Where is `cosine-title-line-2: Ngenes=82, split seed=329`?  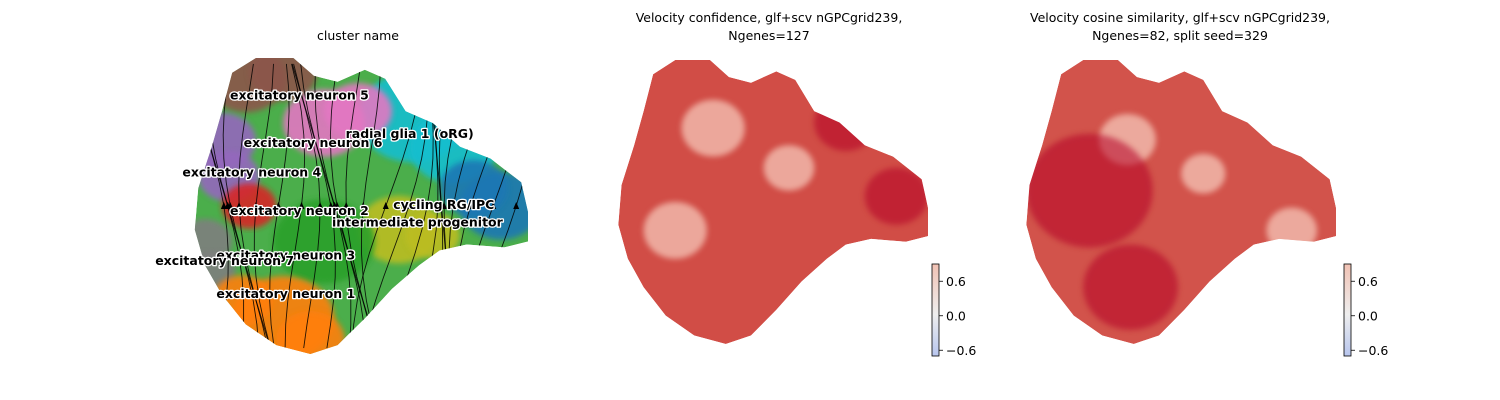 cosine-title-line-2: Ngenes=82, split seed=329 is located at coordinates (1180, 35).